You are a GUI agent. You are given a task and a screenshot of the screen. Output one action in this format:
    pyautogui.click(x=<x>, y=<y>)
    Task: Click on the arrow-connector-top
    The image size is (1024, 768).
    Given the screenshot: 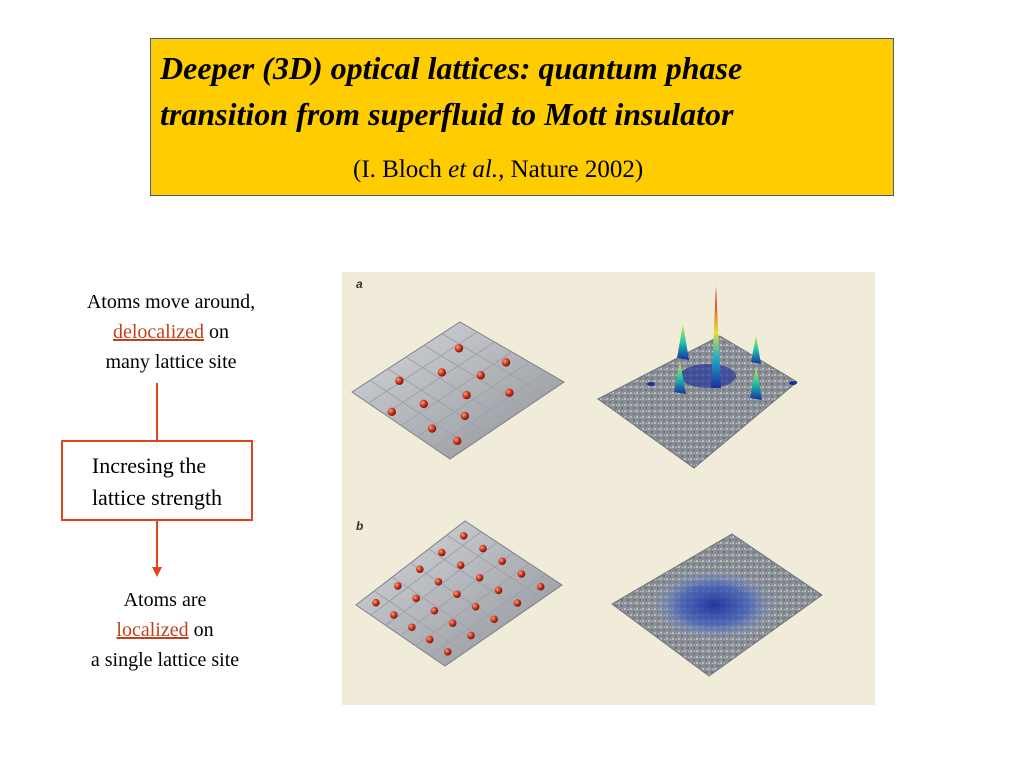 What is the action you would take?
    pyautogui.click(x=157, y=411)
    